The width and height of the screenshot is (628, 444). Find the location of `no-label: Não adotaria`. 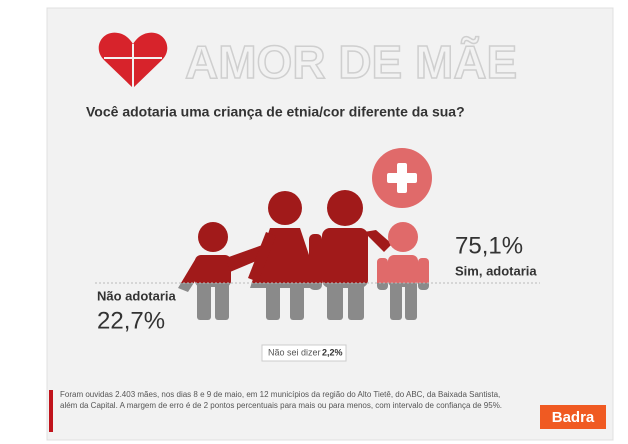

no-label: Não adotaria is located at coordinates (137, 295).